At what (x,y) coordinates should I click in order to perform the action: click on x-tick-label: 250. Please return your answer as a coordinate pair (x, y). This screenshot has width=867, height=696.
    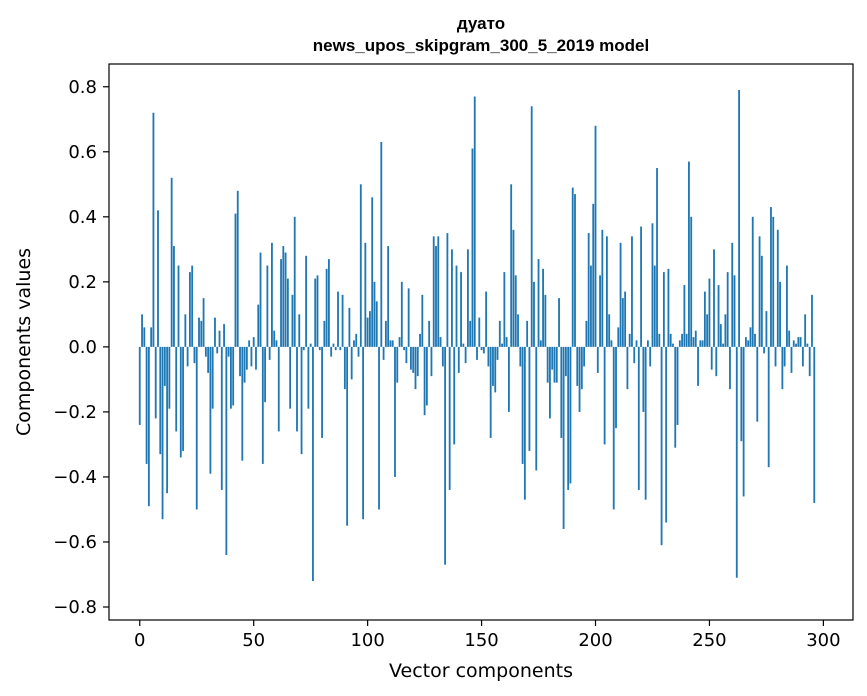
    Looking at the image, I should click on (709, 640).